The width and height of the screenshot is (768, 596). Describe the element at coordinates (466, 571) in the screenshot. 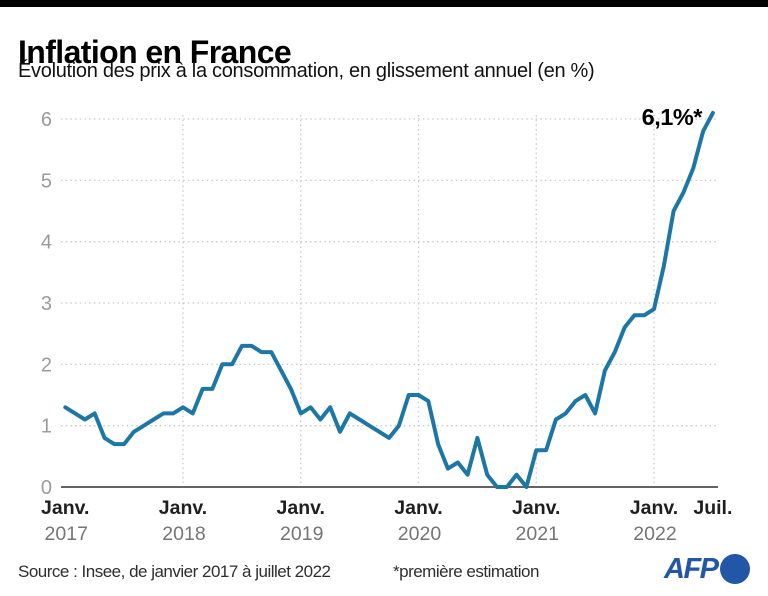

I see `footnote-text: *première estimation` at that location.